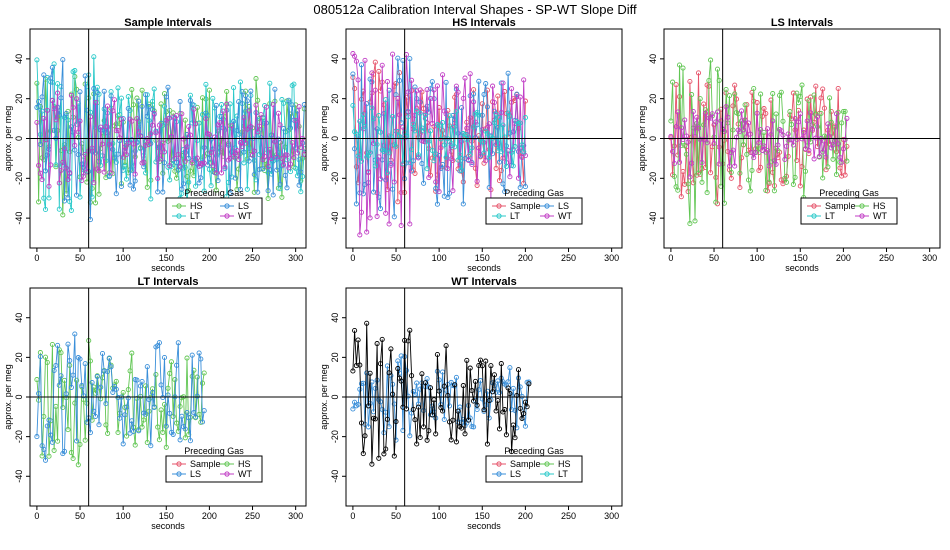 The image size is (950, 550). I want to click on x-tick-label: 300, so click(295, 516).